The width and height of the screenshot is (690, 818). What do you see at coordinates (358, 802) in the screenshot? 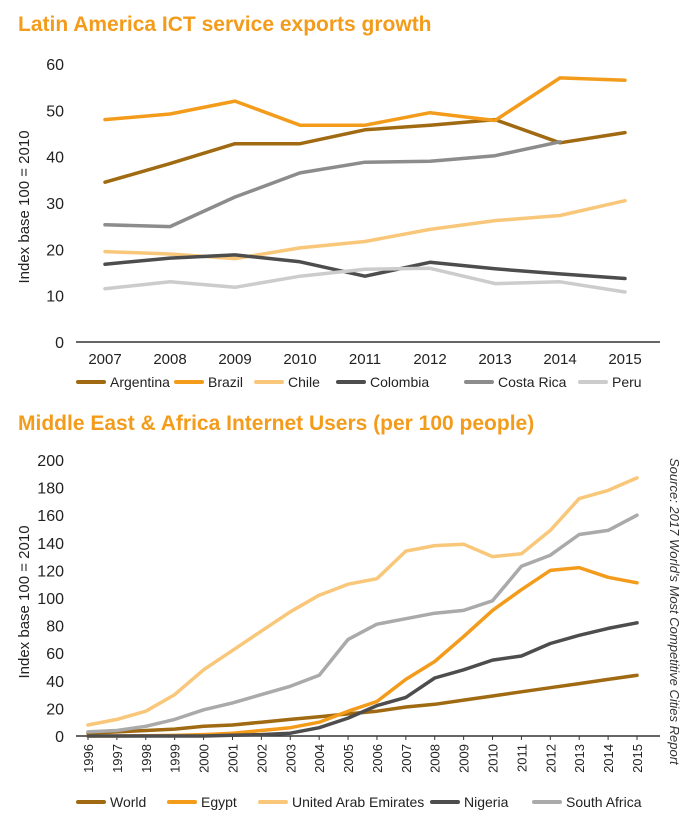
I see `legend-label: United Arab Emirates` at bounding box center [358, 802].